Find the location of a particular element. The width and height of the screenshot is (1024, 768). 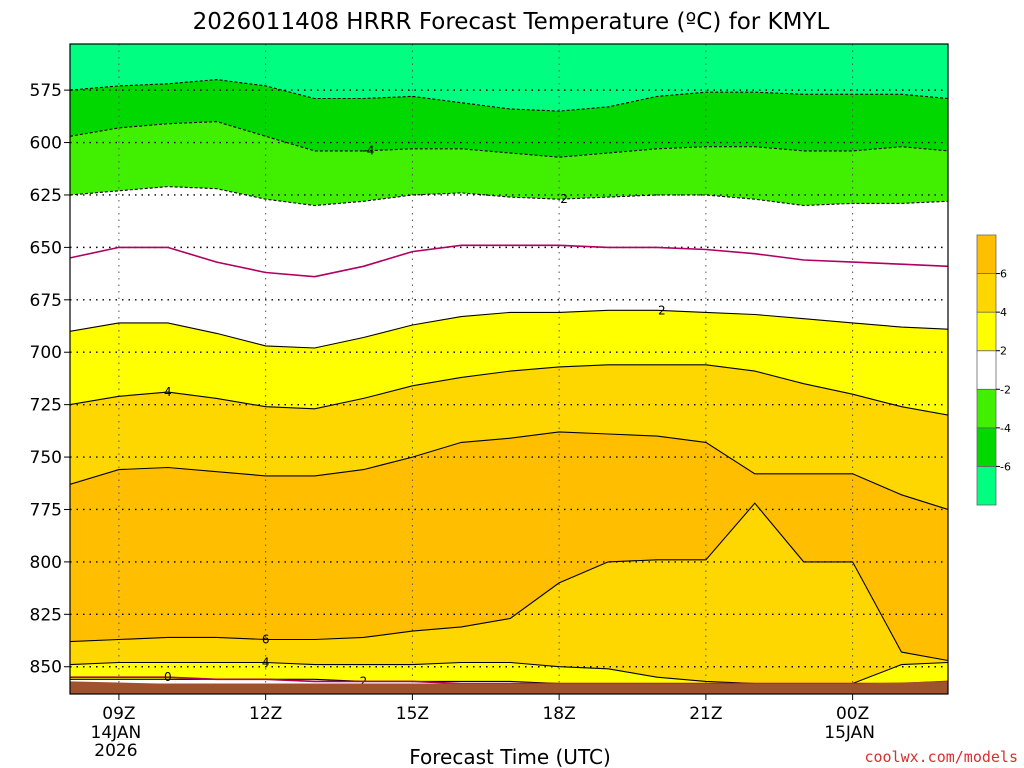

colorbar-label: 4 is located at coordinates (1003, 312).